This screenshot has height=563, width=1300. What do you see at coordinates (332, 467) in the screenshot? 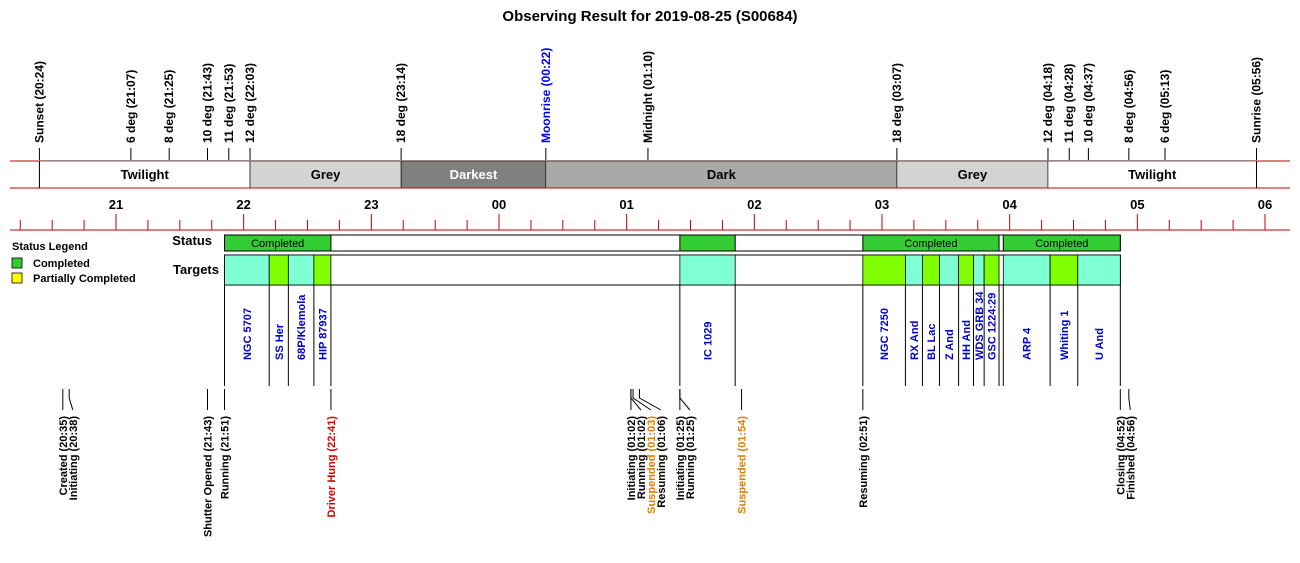
I see `event-label: Driver Hung (22:41)` at bounding box center [332, 467].